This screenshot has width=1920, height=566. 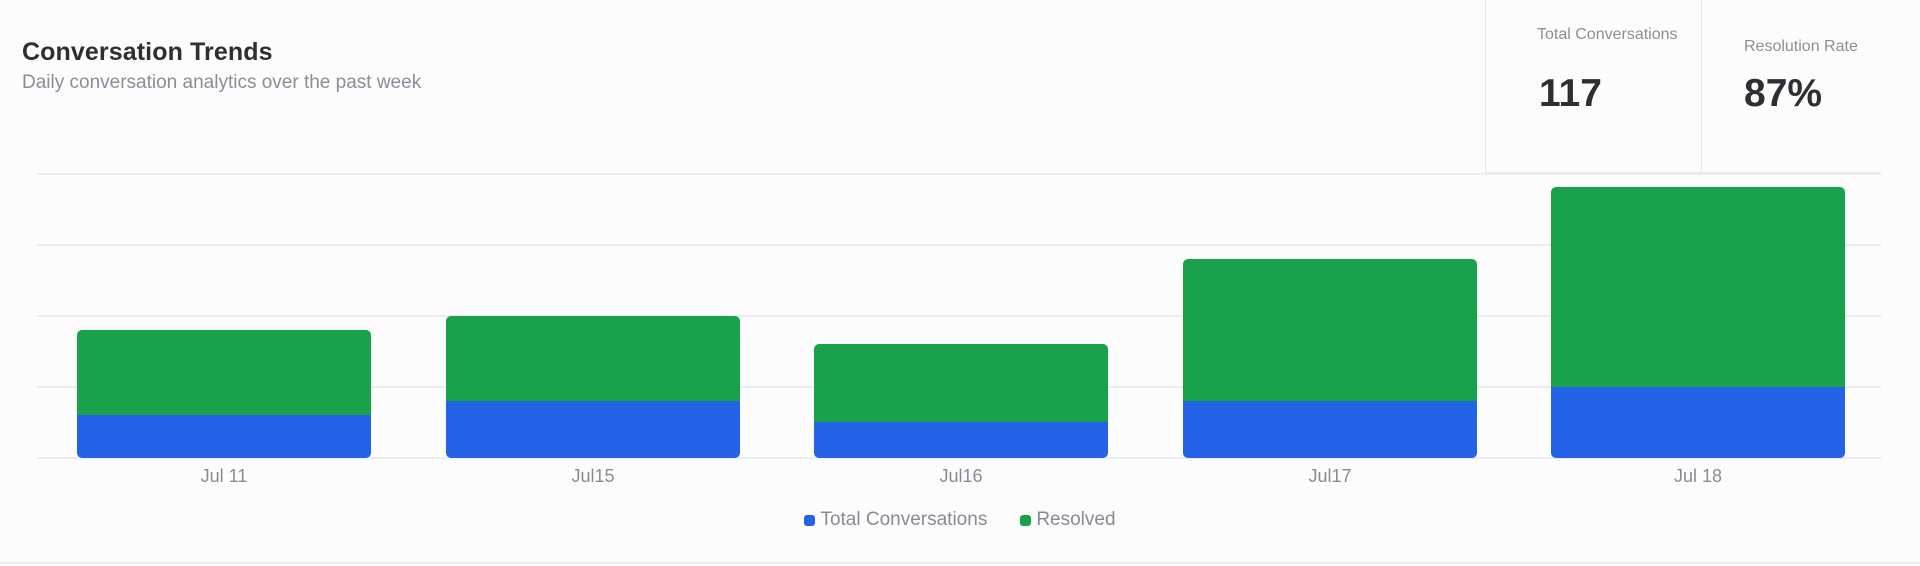 I want to click on x-axis-label: Jul17, so click(x=1330, y=476).